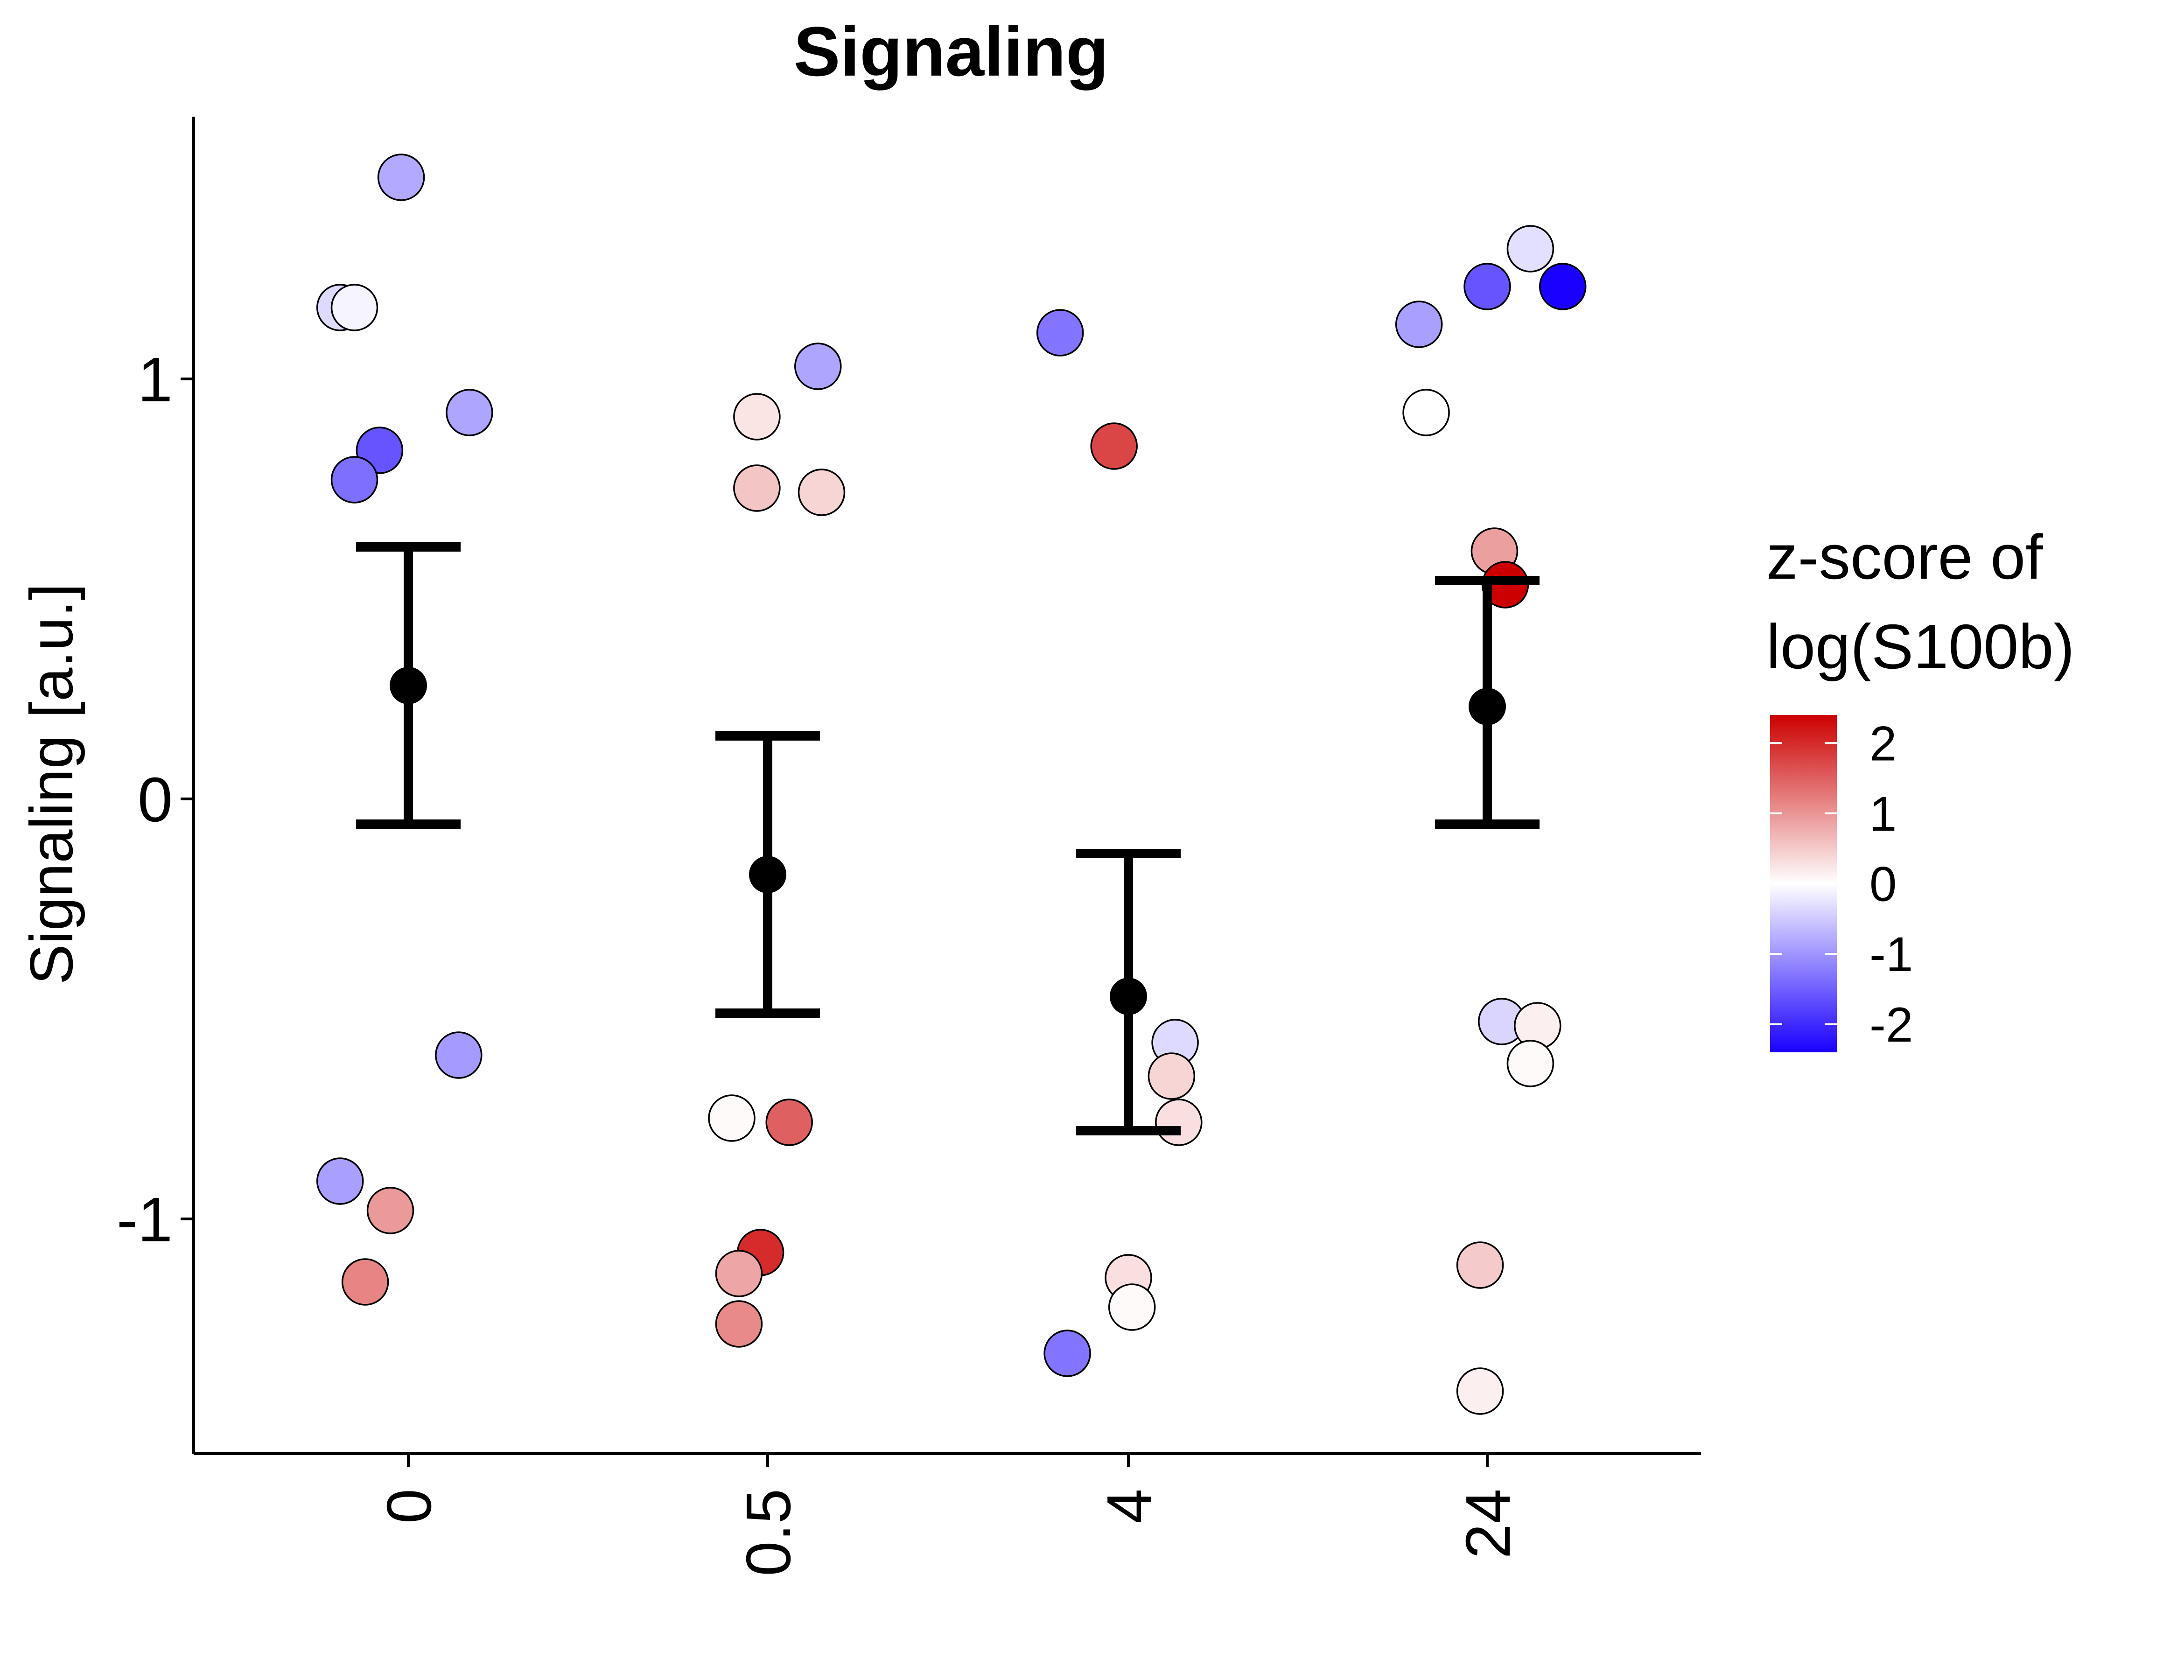 This screenshot has width=2184, height=1680. What do you see at coordinates (409, 1506) in the screenshot?
I see `x-tick-label: 0` at bounding box center [409, 1506].